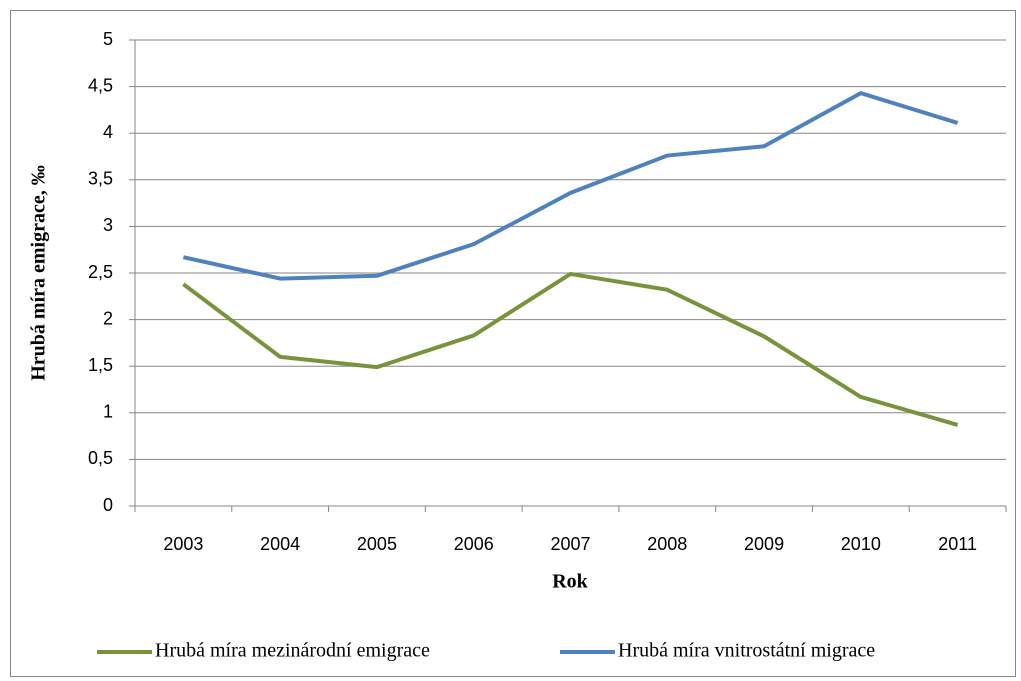 The width and height of the screenshot is (1021, 681). Describe the element at coordinates (474, 544) in the screenshot. I see `x-tick-label: 2006` at that location.